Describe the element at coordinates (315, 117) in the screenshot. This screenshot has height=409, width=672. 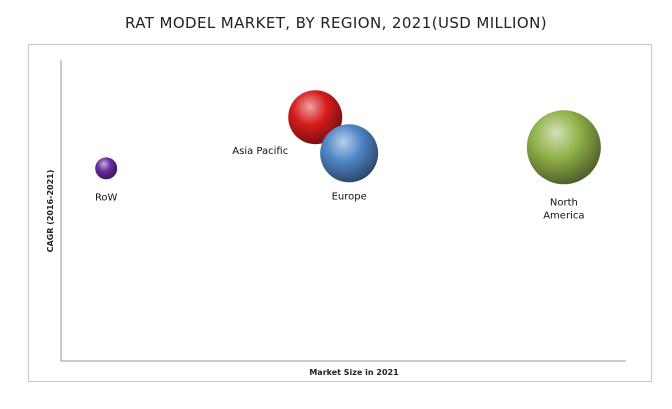
I see `bubble-asia-pacific` at that location.